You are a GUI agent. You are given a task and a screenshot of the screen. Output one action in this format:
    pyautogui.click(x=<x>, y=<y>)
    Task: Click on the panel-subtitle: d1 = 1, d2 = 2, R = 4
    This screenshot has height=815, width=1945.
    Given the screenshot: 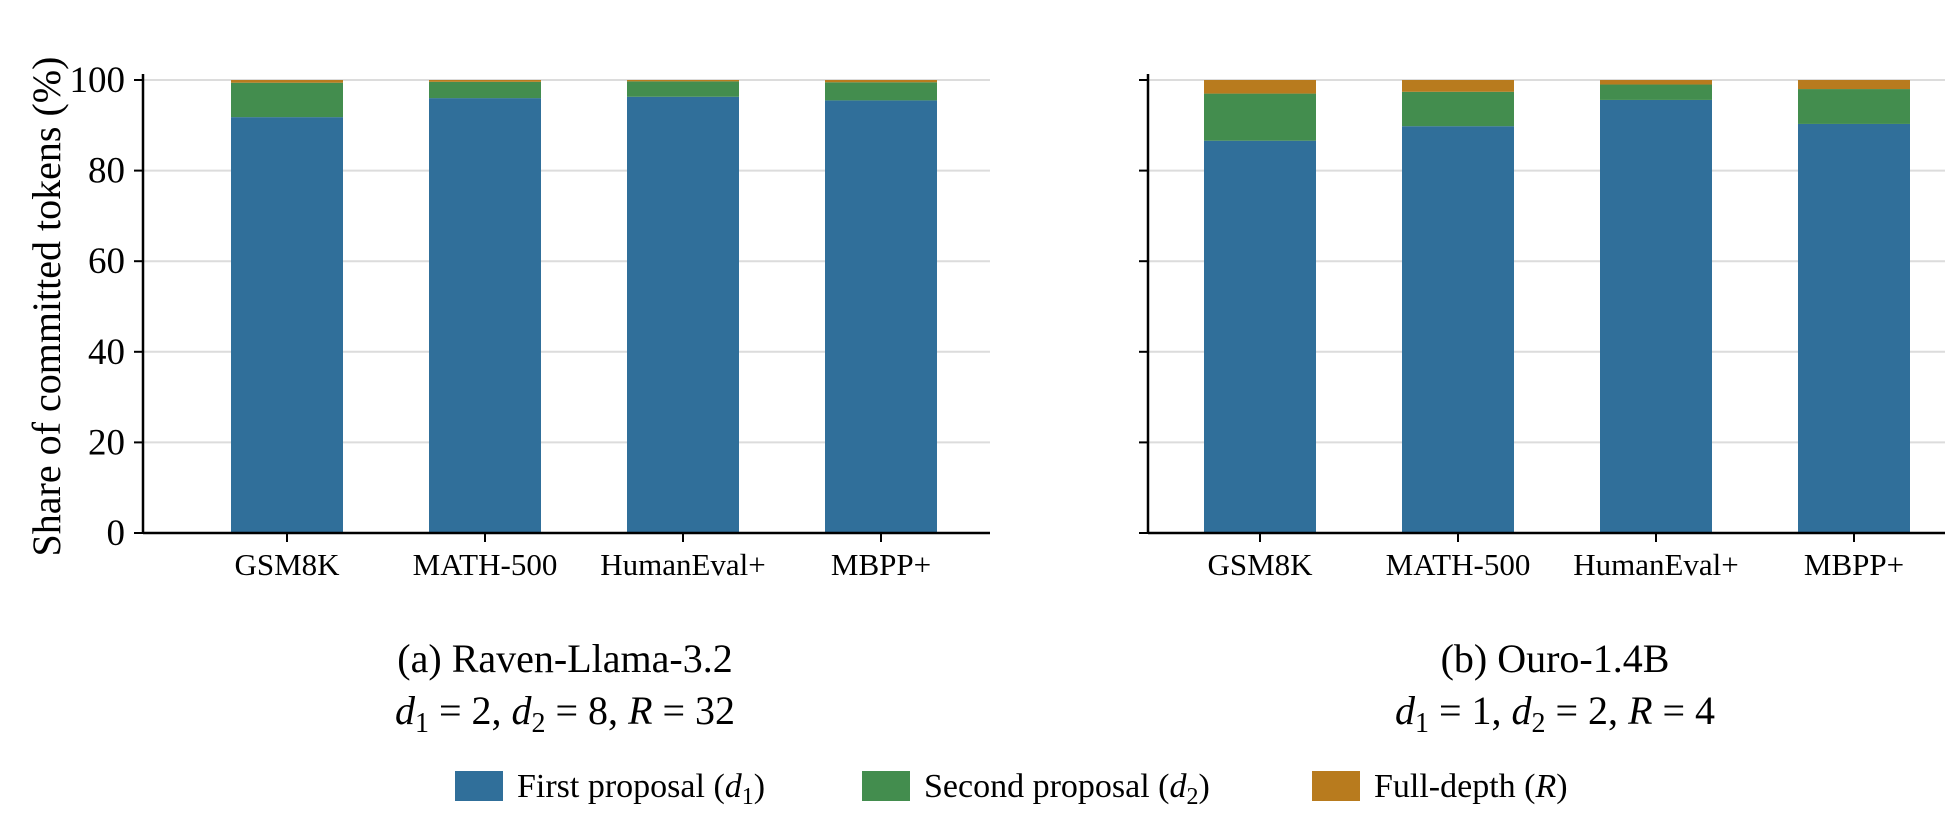 What is the action you would take?
    pyautogui.click(x=1555, y=713)
    